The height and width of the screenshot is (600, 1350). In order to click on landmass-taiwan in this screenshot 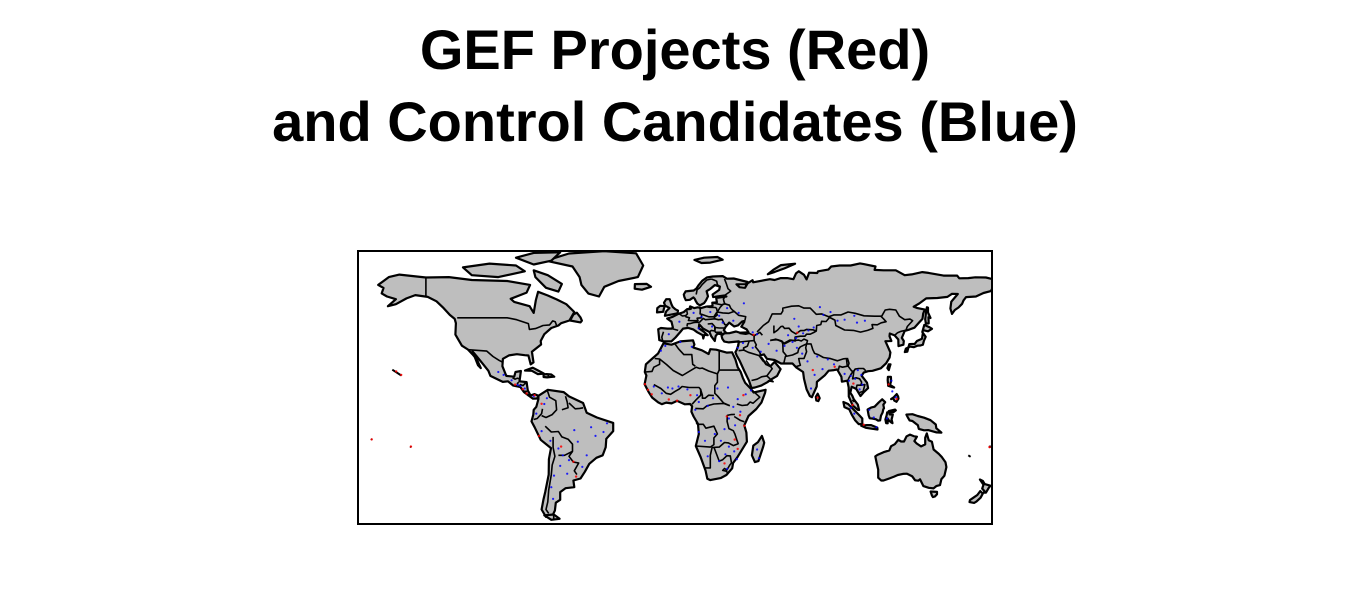, I will do `click(889, 367)`.